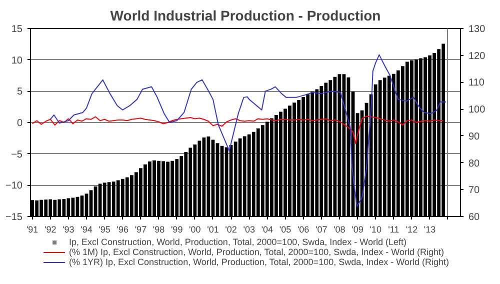 This screenshot has width=500, height=284. I want to click on x-tick-label: '07, so click(322, 229).